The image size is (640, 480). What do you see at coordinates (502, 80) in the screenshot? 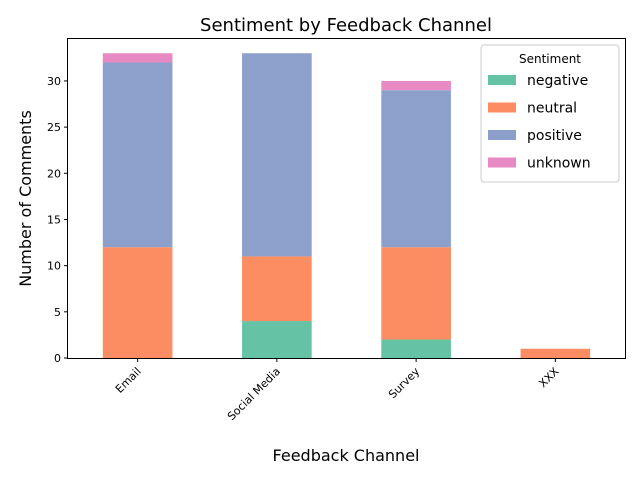
I see `legend-swatch-negative` at bounding box center [502, 80].